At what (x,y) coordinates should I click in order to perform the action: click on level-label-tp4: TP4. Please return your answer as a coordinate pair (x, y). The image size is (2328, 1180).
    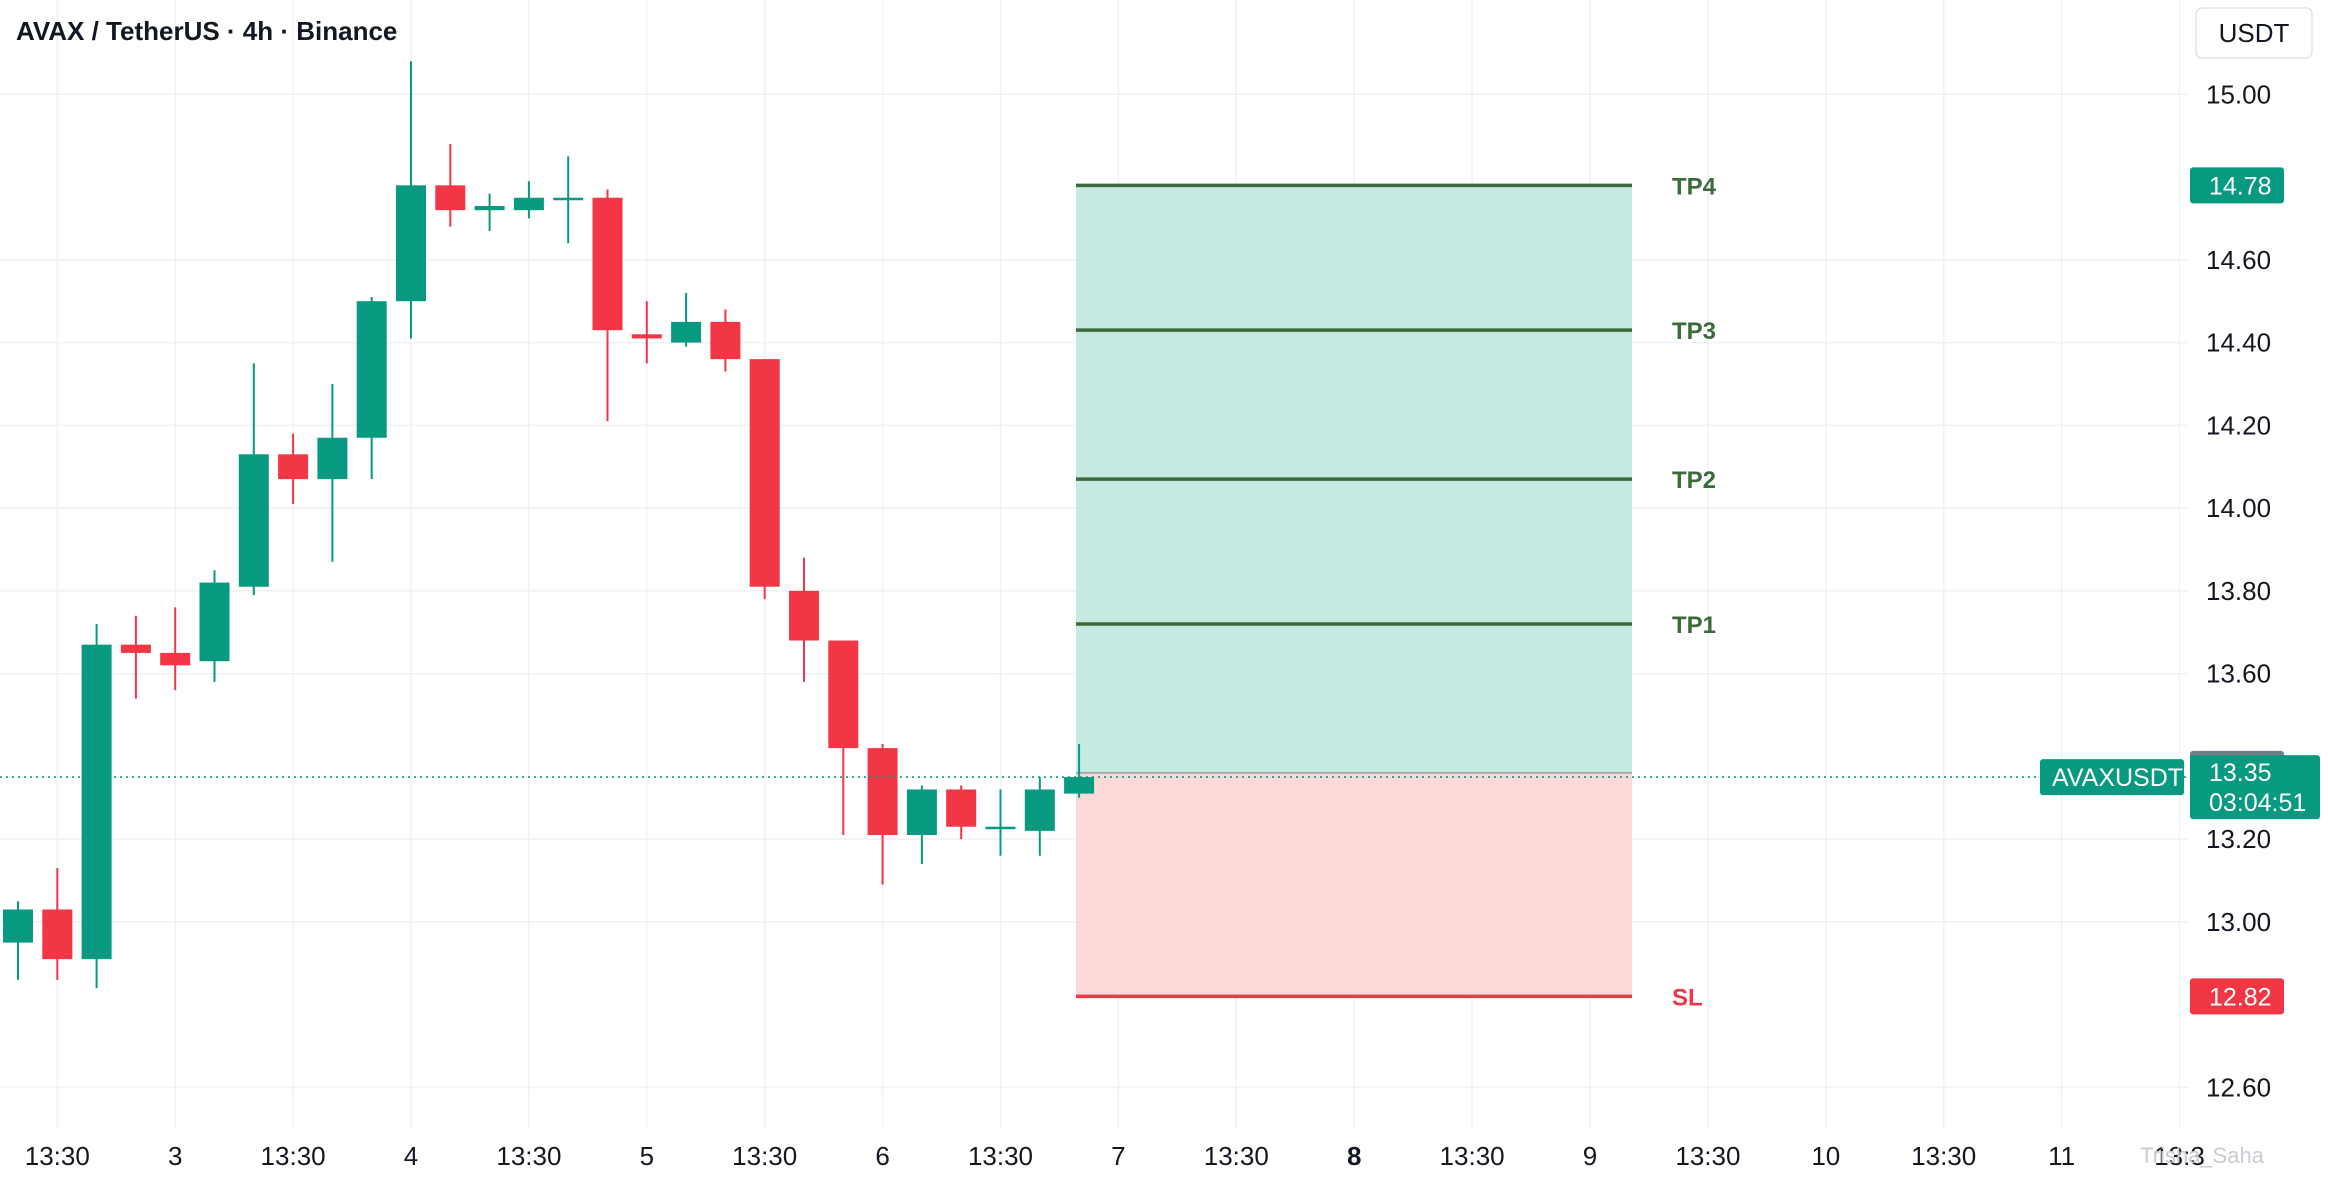
    Looking at the image, I should click on (1694, 186).